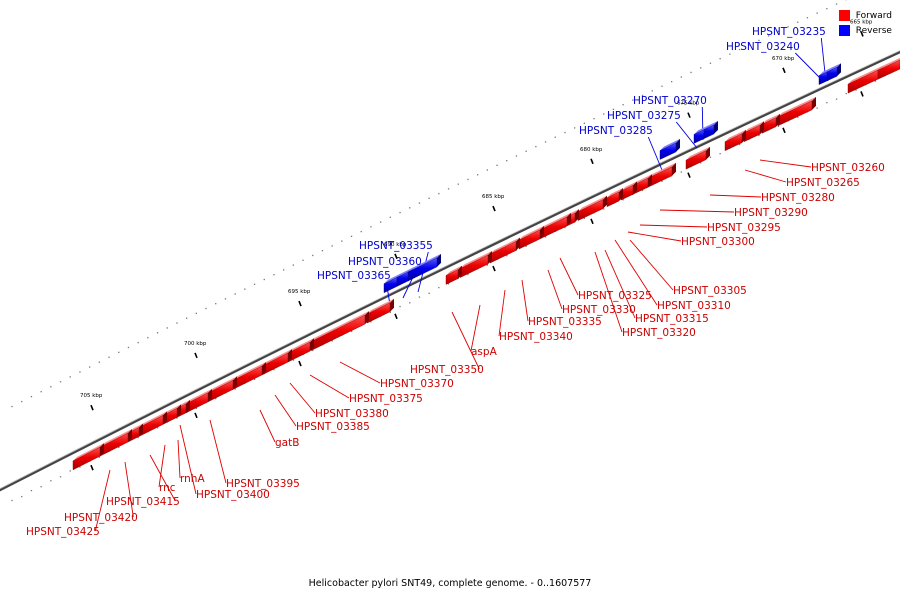 Image resolution: width=900 pixels, height=600 pixels. Describe the element at coordinates (672, 319) in the screenshot. I see `gene-label-hpsnt-03315: HPSNT_03315` at that location.